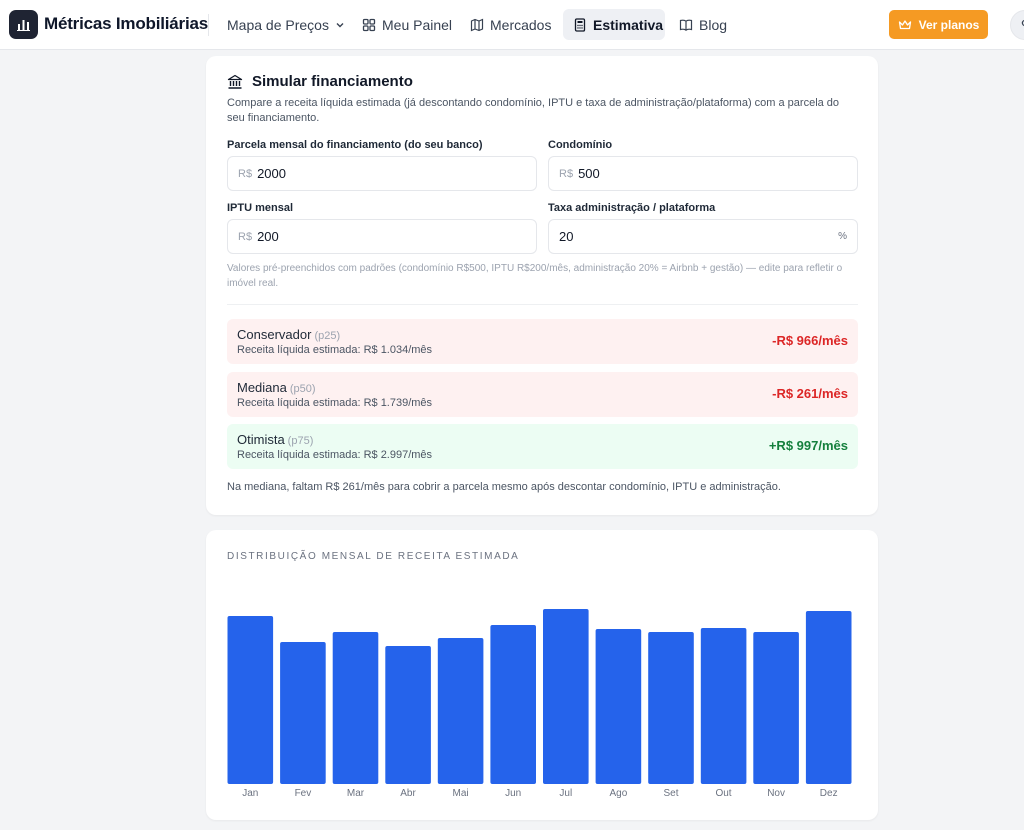 Image resolution: width=1024 pixels, height=830 pixels. Describe the element at coordinates (829, 793) in the screenshot. I see `x-tick-label: Dez` at that location.